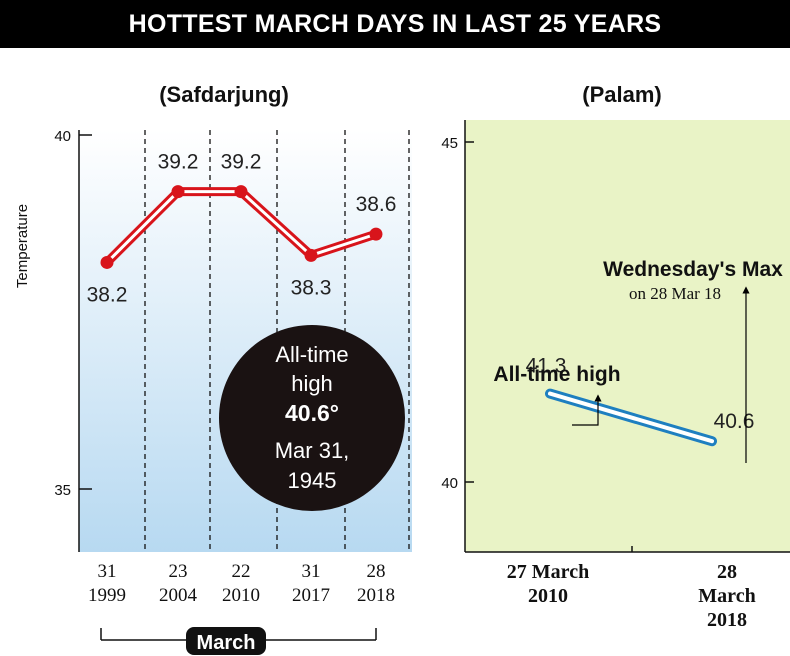 The width and height of the screenshot is (790, 656). Describe the element at coordinates (311, 287) in the screenshot. I see `left-data-label: 38.3` at that location.